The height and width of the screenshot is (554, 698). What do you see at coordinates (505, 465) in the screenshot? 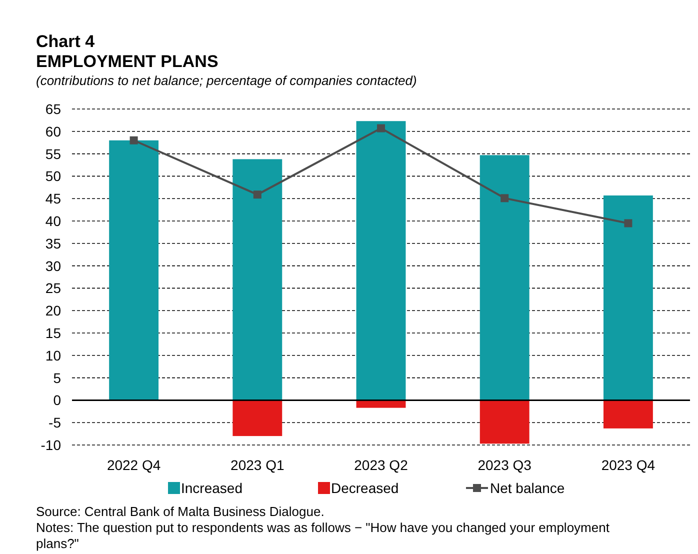
I see `x-tick-label: 2023 Q3` at bounding box center [505, 465].